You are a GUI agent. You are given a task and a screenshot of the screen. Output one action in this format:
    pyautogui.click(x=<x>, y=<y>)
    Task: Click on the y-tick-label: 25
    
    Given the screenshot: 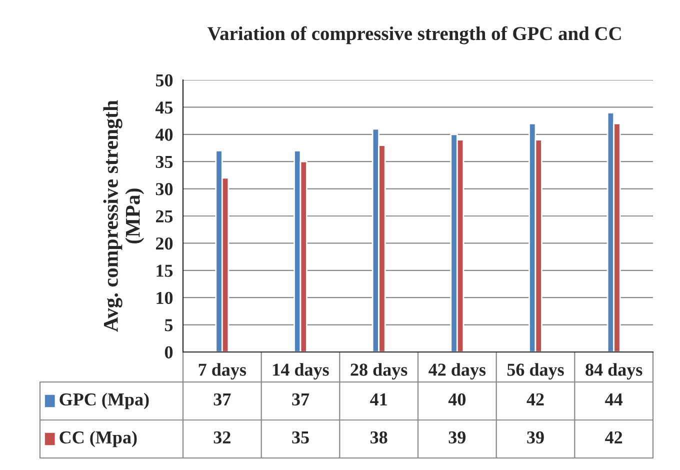 What is the action you would take?
    pyautogui.click(x=164, y=216)
    